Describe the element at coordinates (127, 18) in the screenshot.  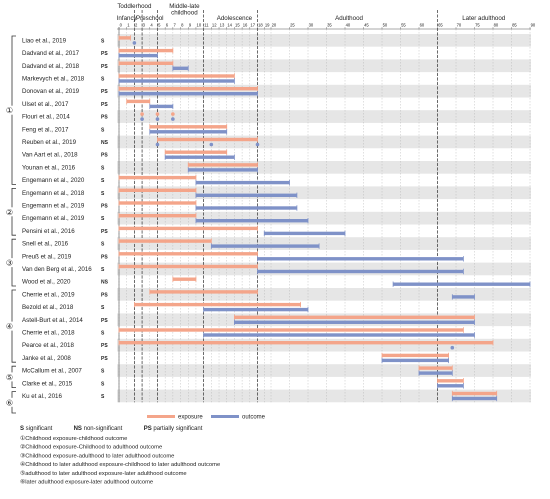
I see `stage-label: Infancy` at that location.